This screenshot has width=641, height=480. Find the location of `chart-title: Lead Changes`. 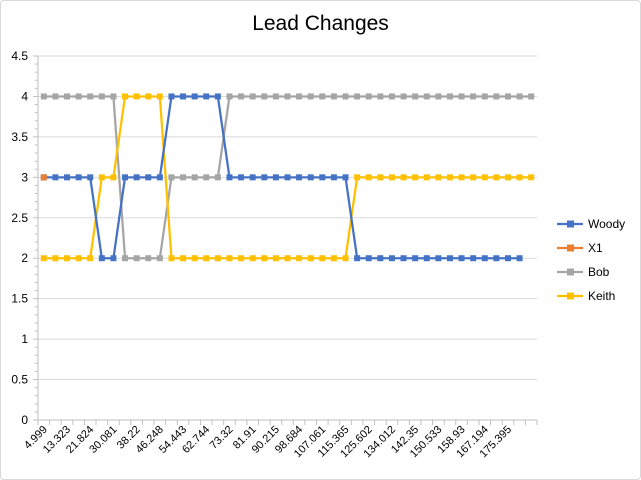

chart-title: Lead Changes is located at coordinates (320, 23).